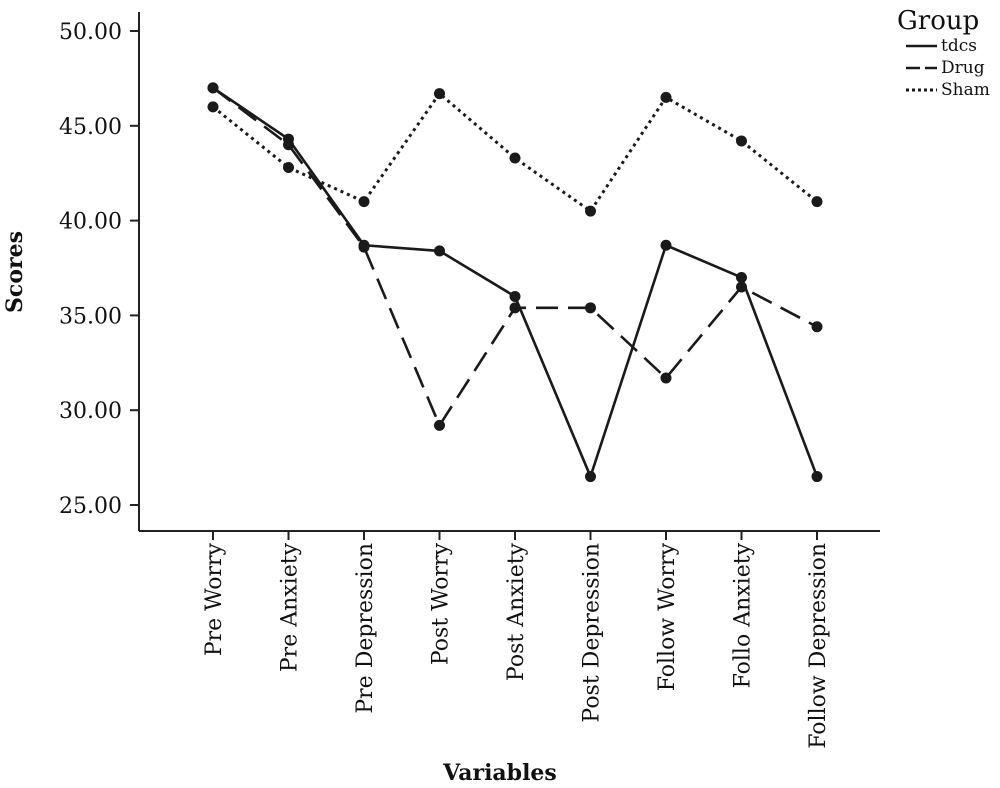 The image size is (1000, 788). What do you see at coordinates (90, 32) in the screenshot?
I see `y-tick-label: 50.00` at bounding box center [90, 32].